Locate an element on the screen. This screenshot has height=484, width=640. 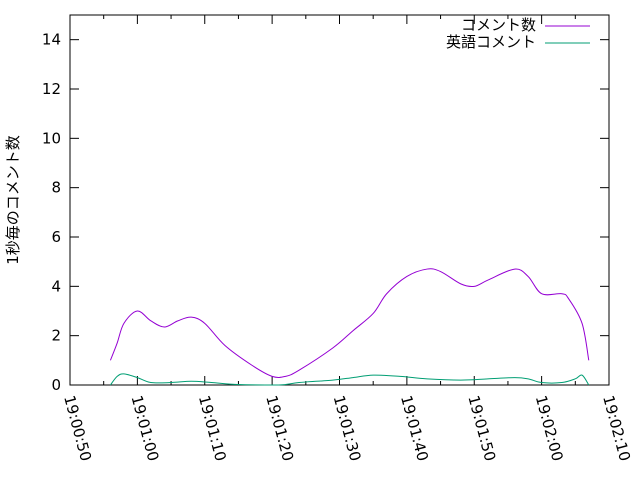
legend: コメント数 英語コメント is located at coordinates (518, 33).